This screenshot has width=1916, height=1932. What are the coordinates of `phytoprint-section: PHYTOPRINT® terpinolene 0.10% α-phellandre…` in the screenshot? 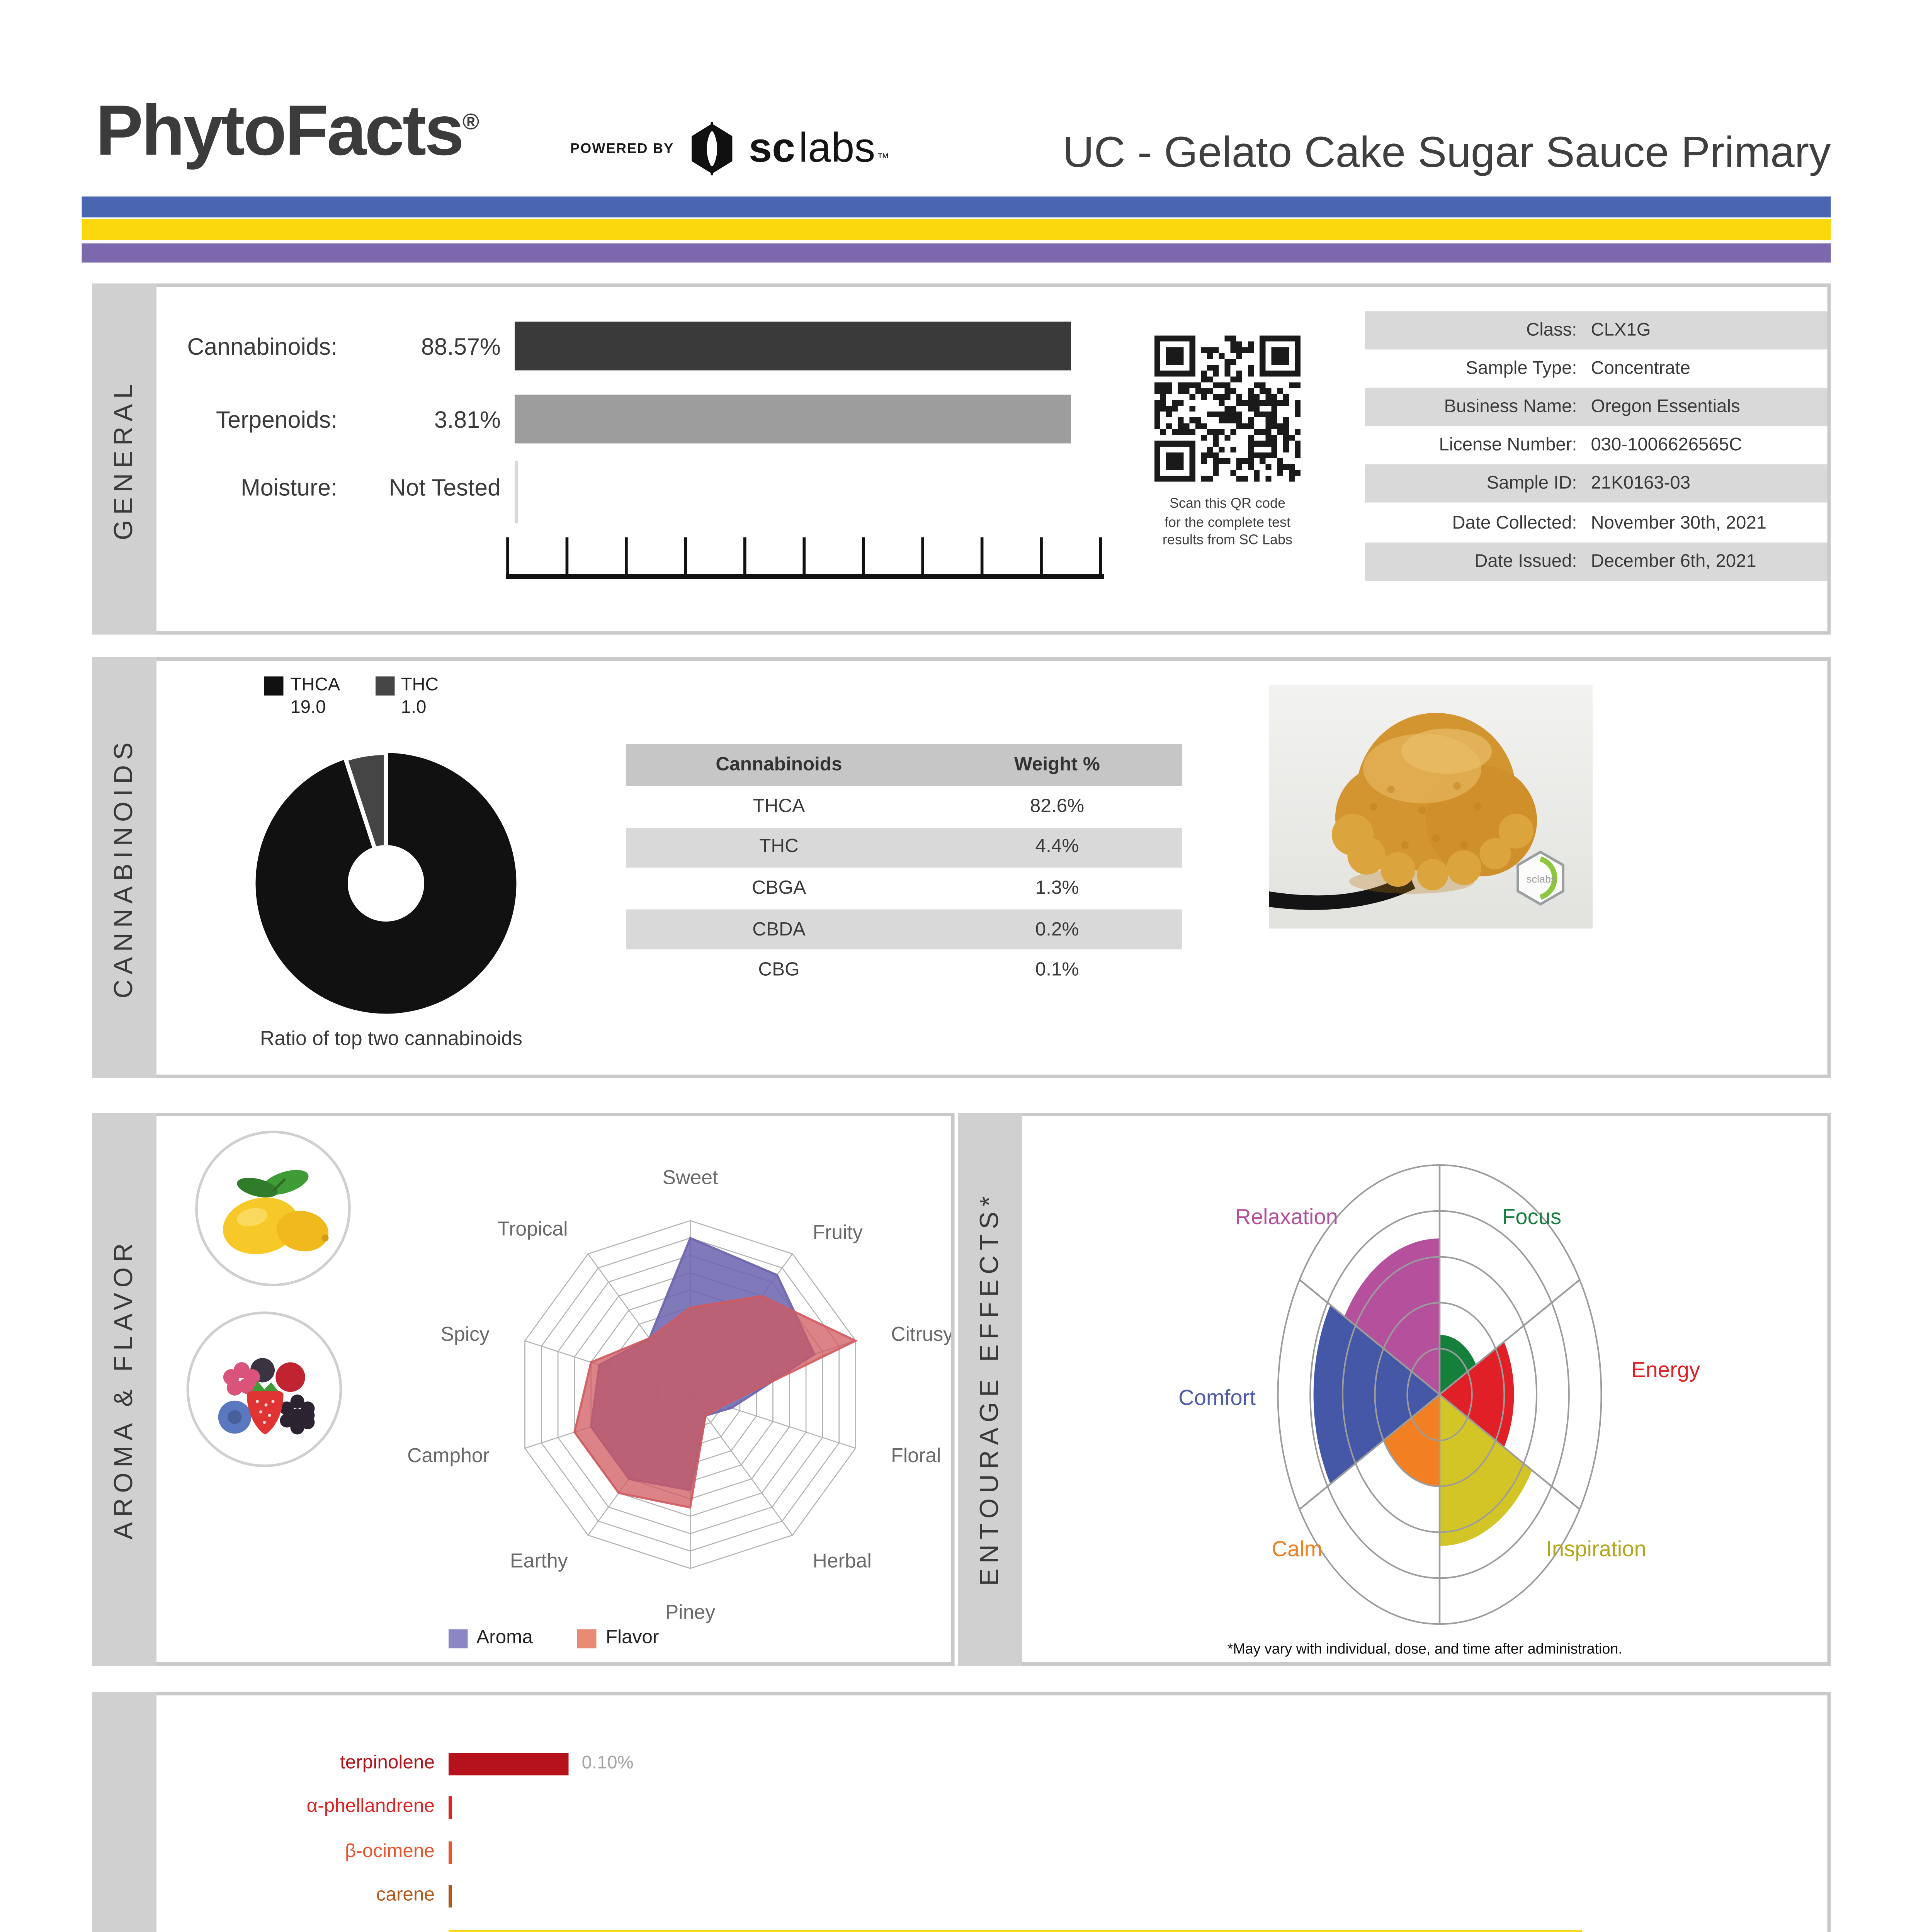 It's located at (961, 1812).